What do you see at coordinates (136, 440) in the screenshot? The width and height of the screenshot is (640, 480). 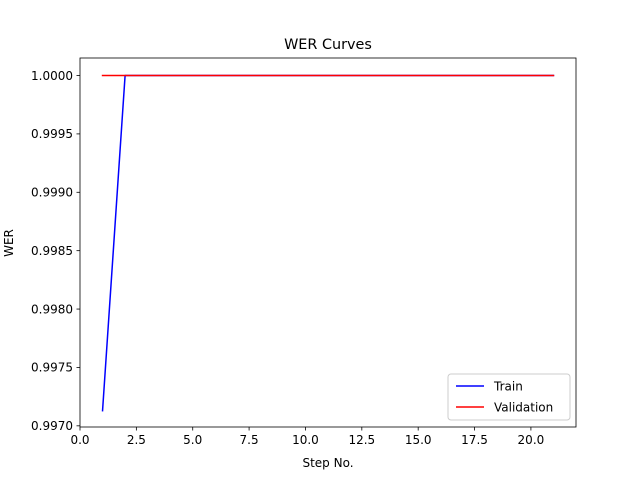 I see `x-tick-label: 2.5` at bounding box center [136, 440].